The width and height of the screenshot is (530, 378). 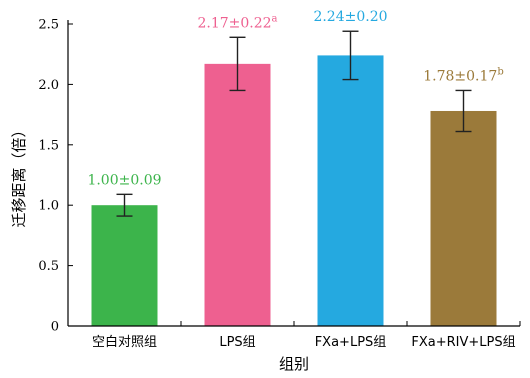 I want to click on y-tick-label: 1.0, so click(x=48, y=206).